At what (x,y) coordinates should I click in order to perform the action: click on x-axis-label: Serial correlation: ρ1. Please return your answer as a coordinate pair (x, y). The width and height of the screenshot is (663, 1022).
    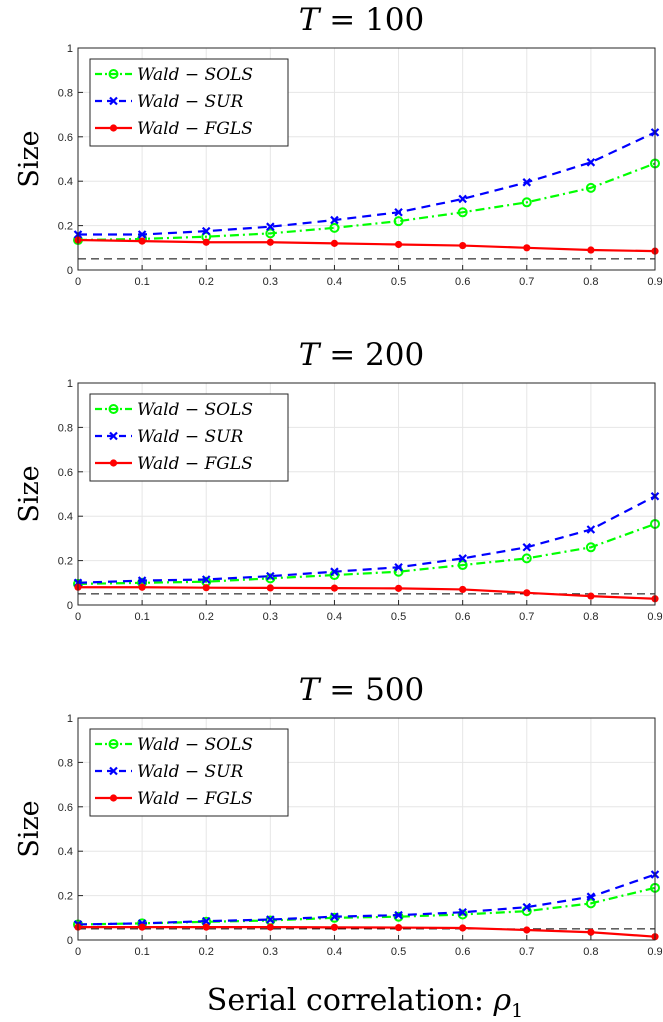
    Looking at the image, I should click on (365, 1002).